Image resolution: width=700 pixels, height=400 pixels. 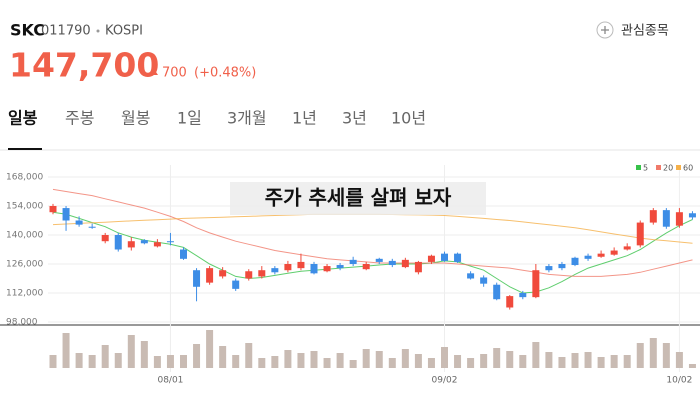 I want to click on tab: 10년, so click(x=408, y=118).